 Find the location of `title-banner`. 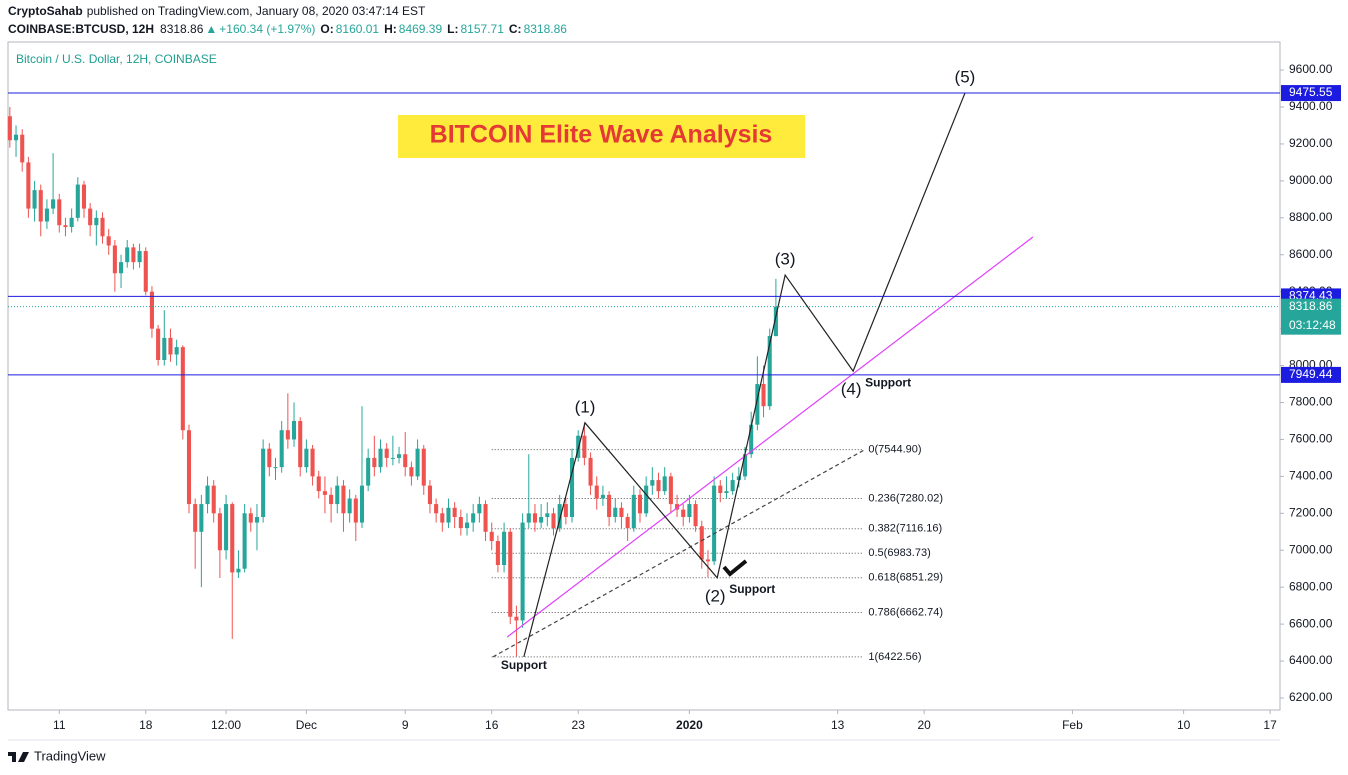

title-banner is located at coordinates (601, 136).